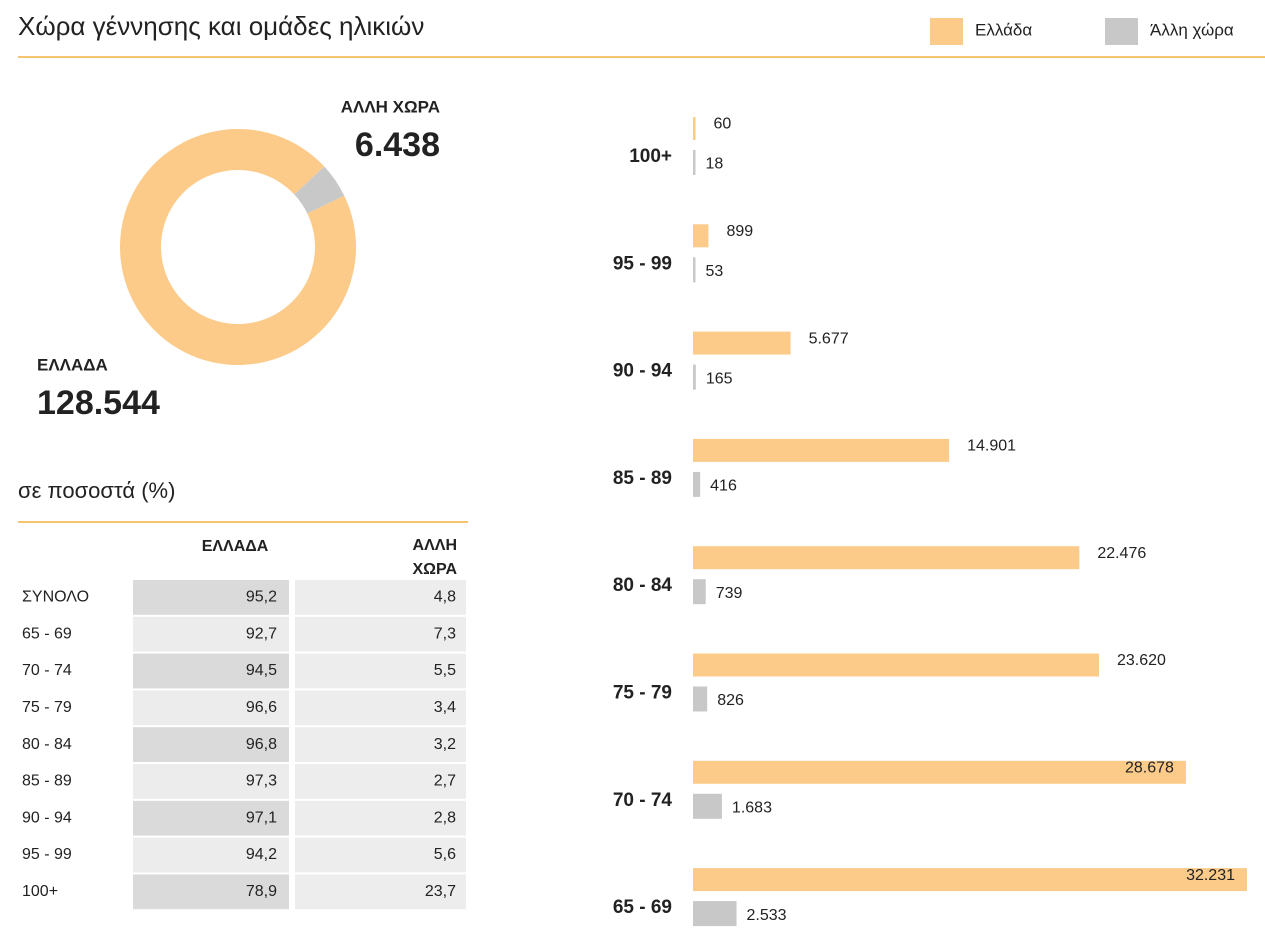  I want to click on table-cell: 2,7, so click(445, 781).